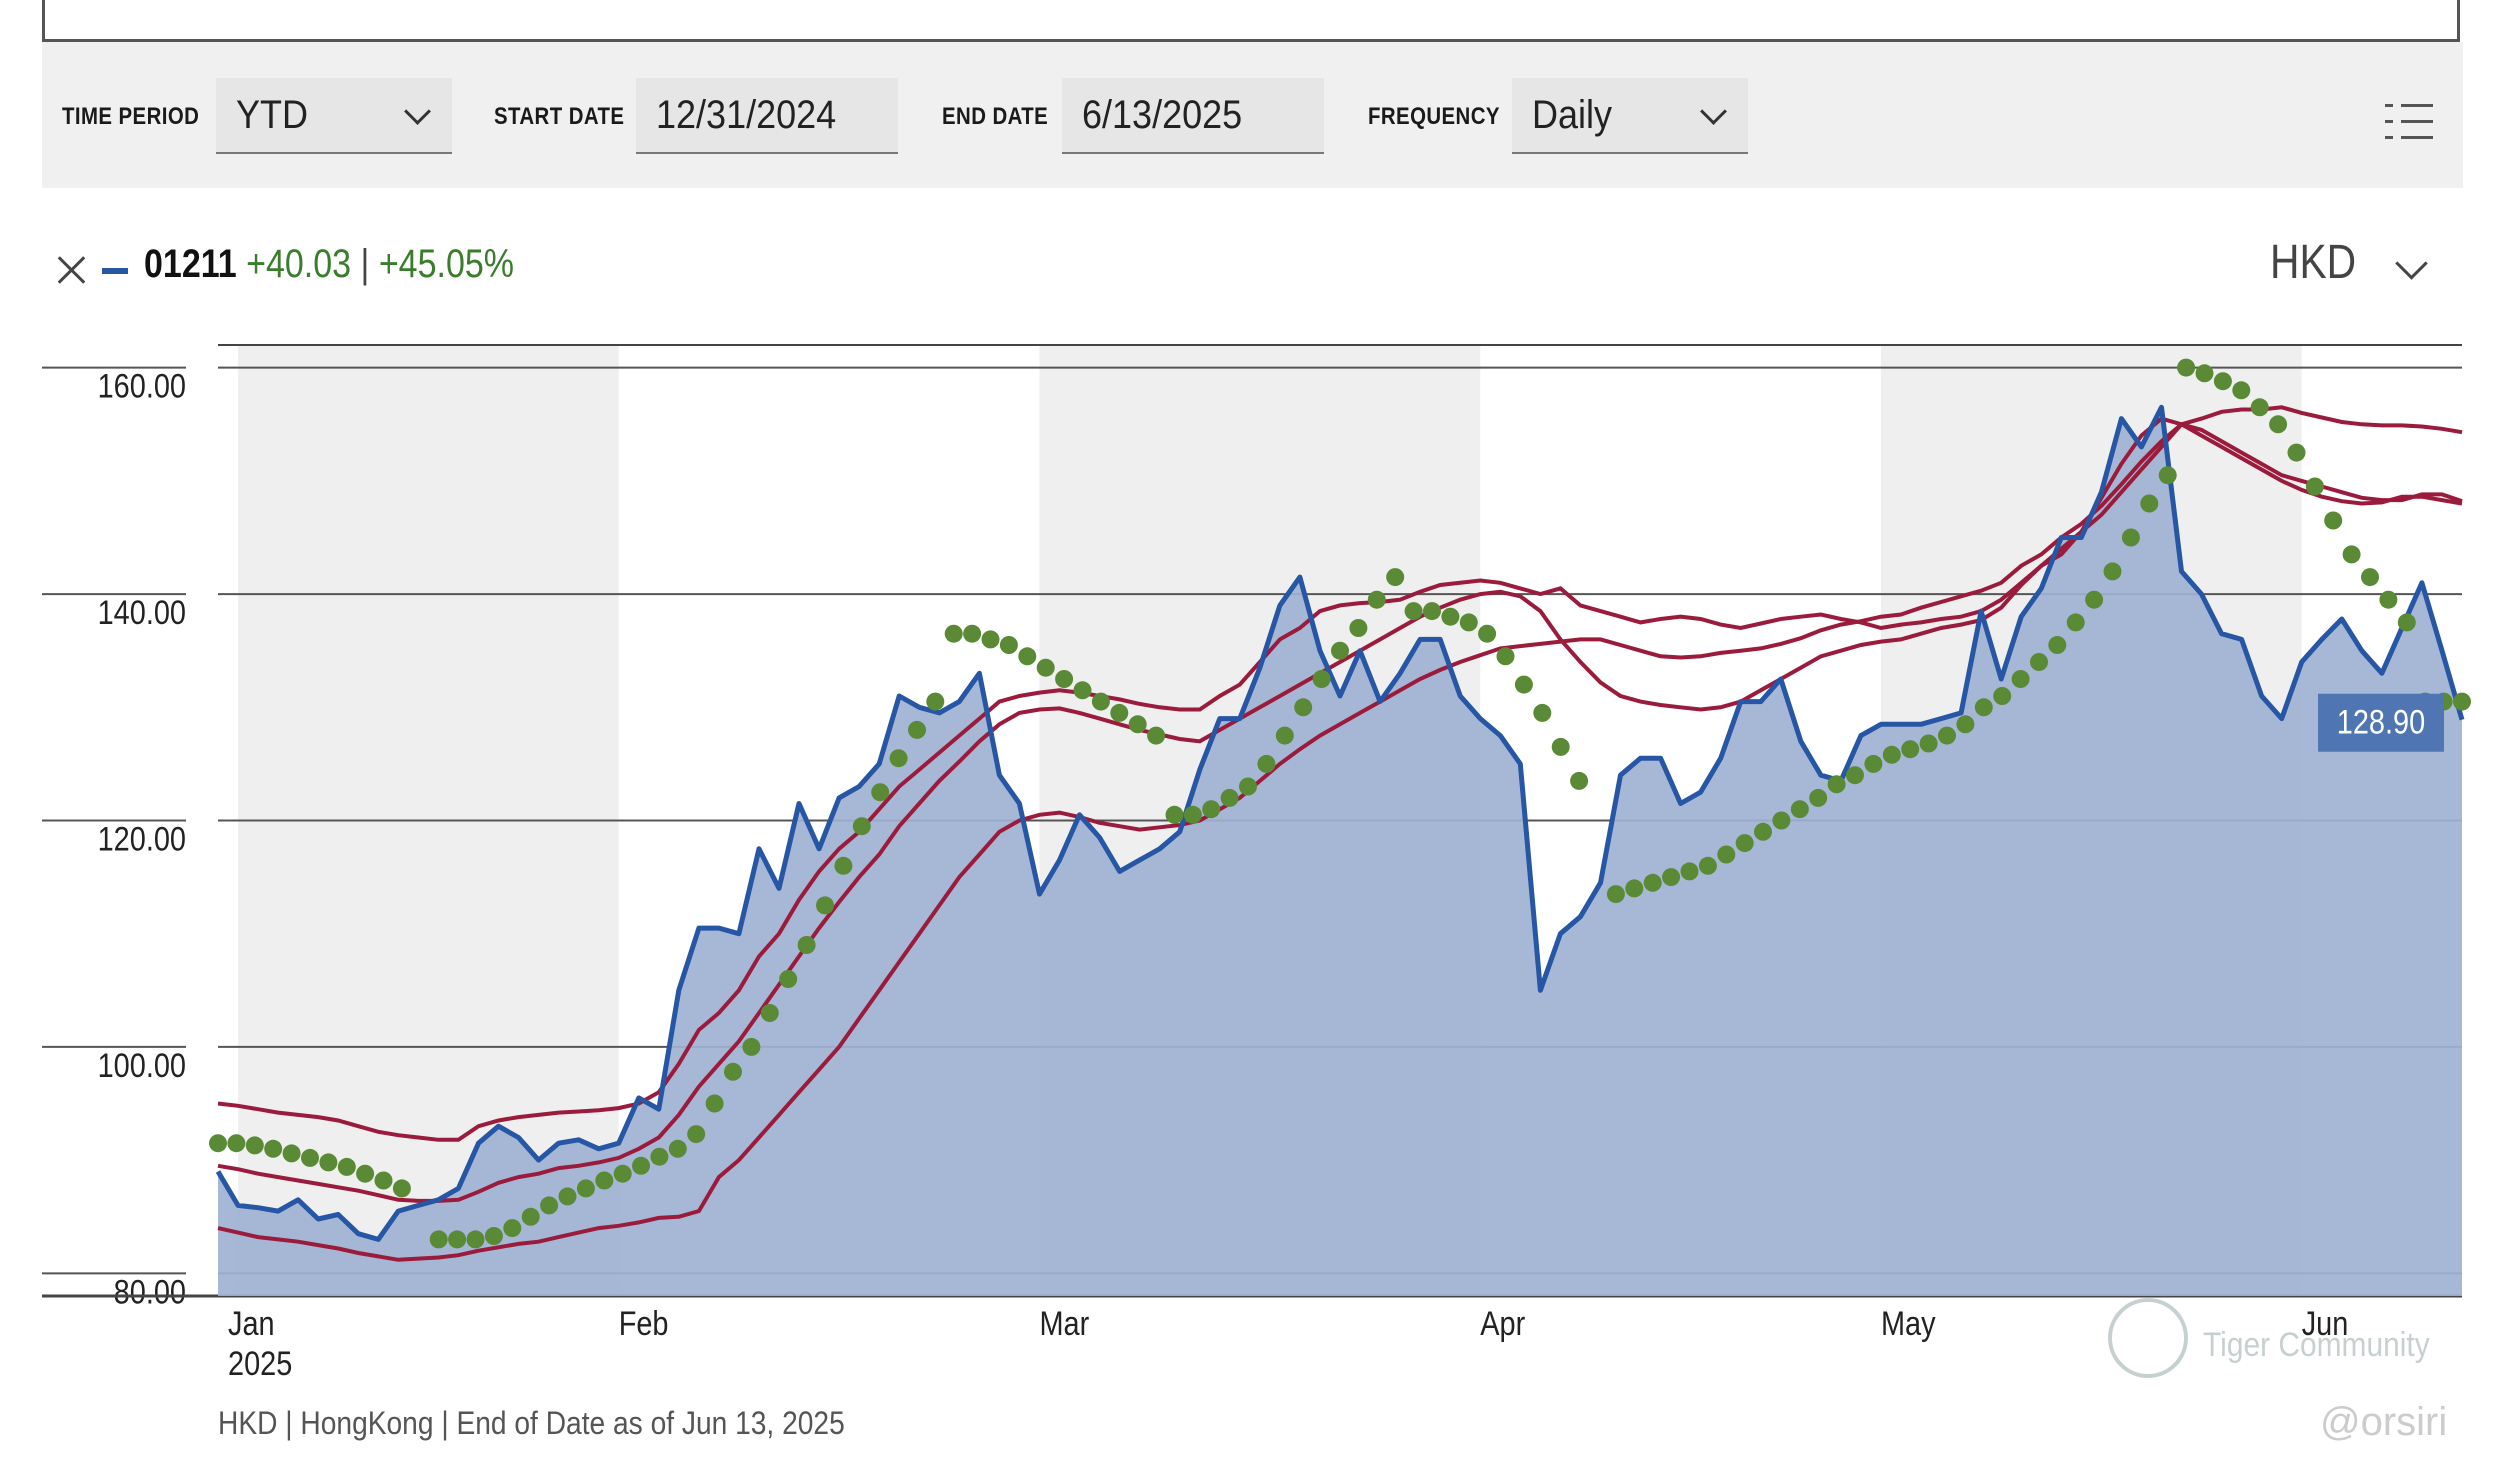 The width and height of the screenshot is (2500, 1478). What do you see at coordinates (2316, 1345) in the screenshot?
I see `watermark-text: Tiger Community` at bounding box center [2316, 1345].